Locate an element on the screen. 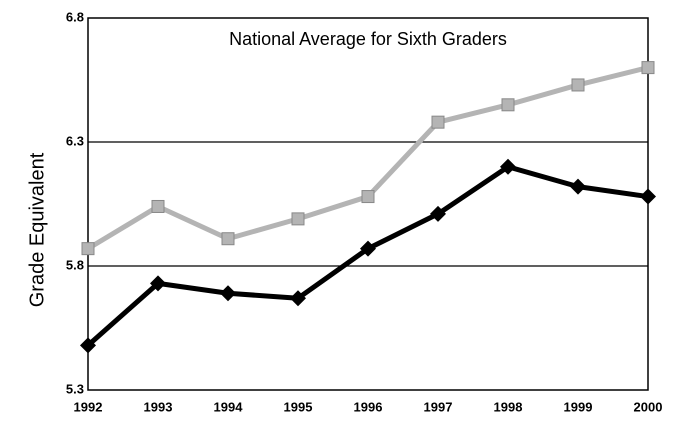  x-tick-label: 1996 is located at coordinates (368, 406).